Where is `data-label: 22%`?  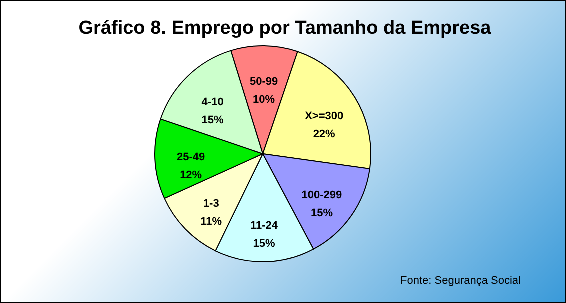 data-label: 22% is located at coordinates (324, 134).